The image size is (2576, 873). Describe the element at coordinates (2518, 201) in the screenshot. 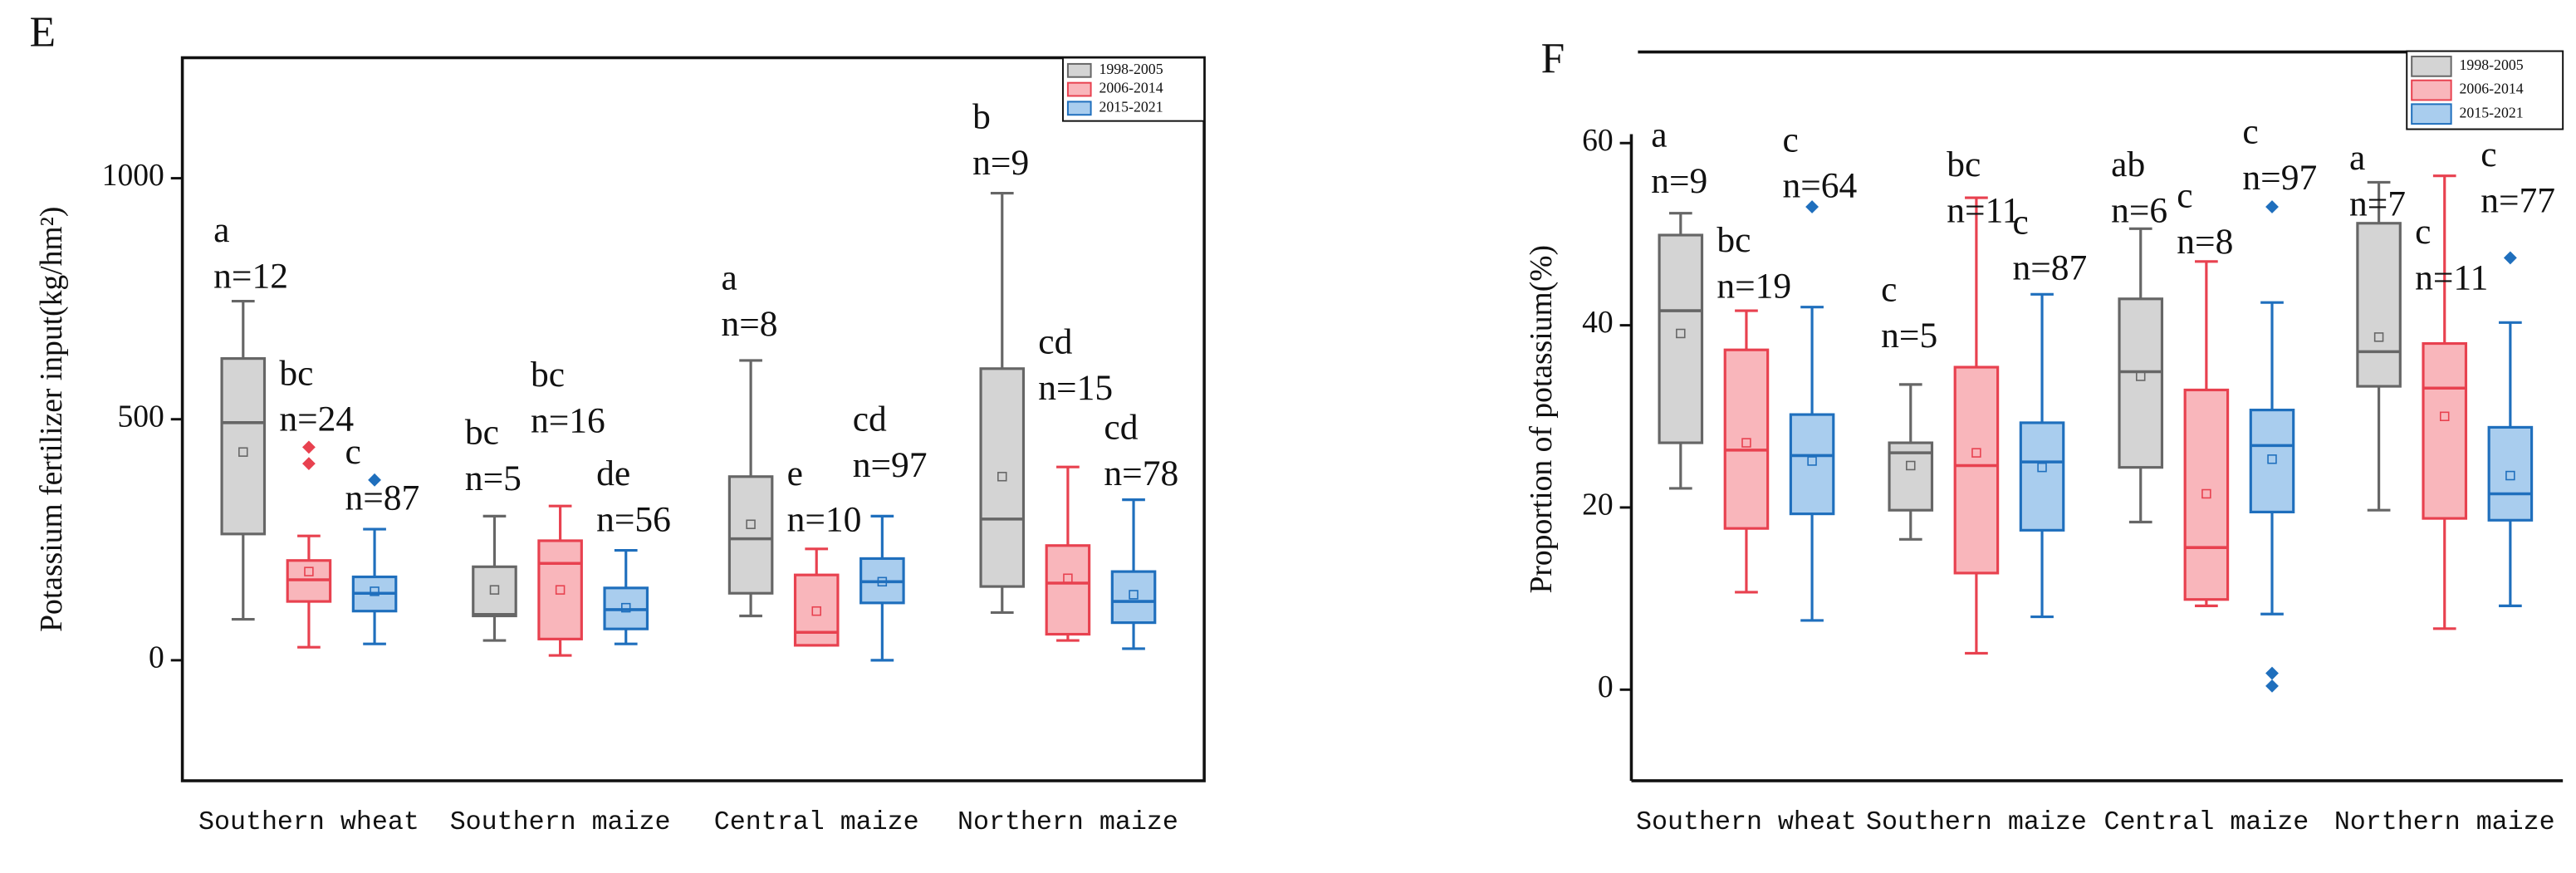

I see `sample-size-label: n=77` at that location.